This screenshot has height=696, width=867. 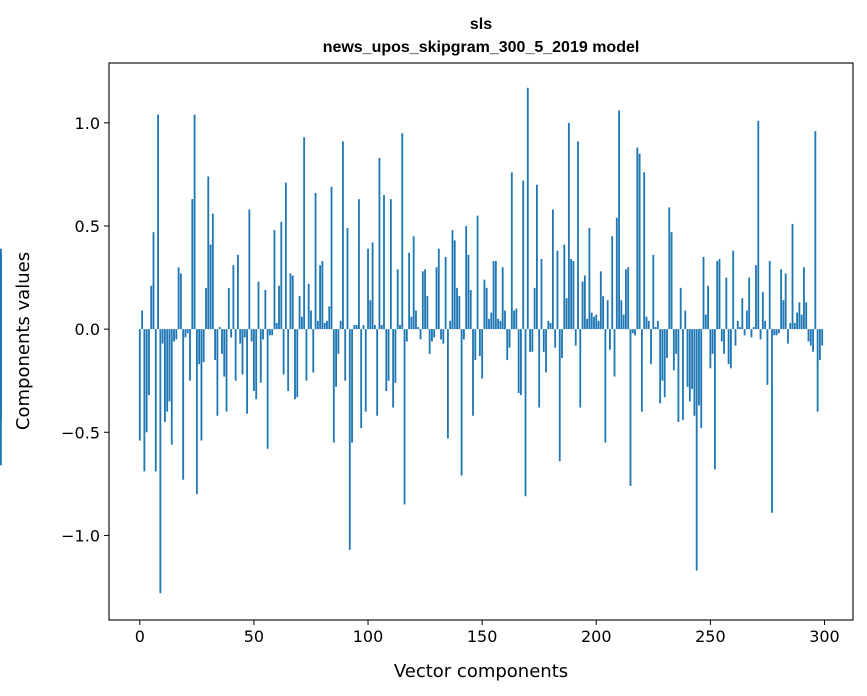 What do you see at coordinates (87, 123) in the screenshot?
I see `y-tick-label: 1.0` at bounding box center [87, 123].